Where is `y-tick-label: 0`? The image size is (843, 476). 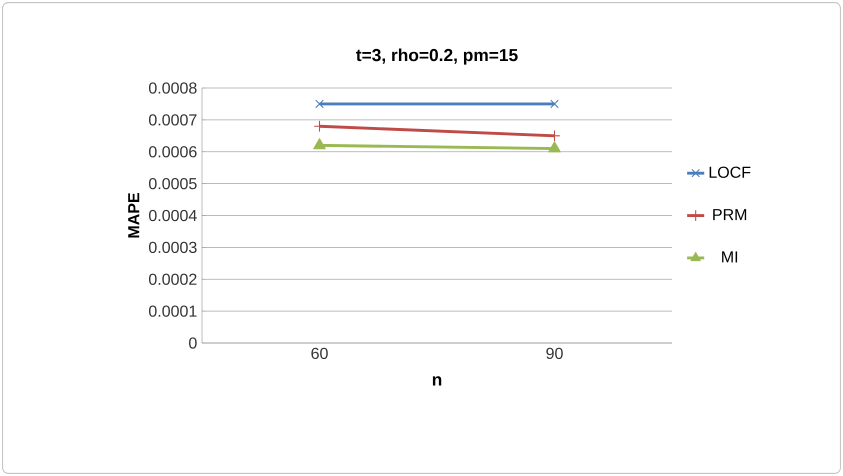
y-tick-label: 0 is located at coordinates (193, 343).